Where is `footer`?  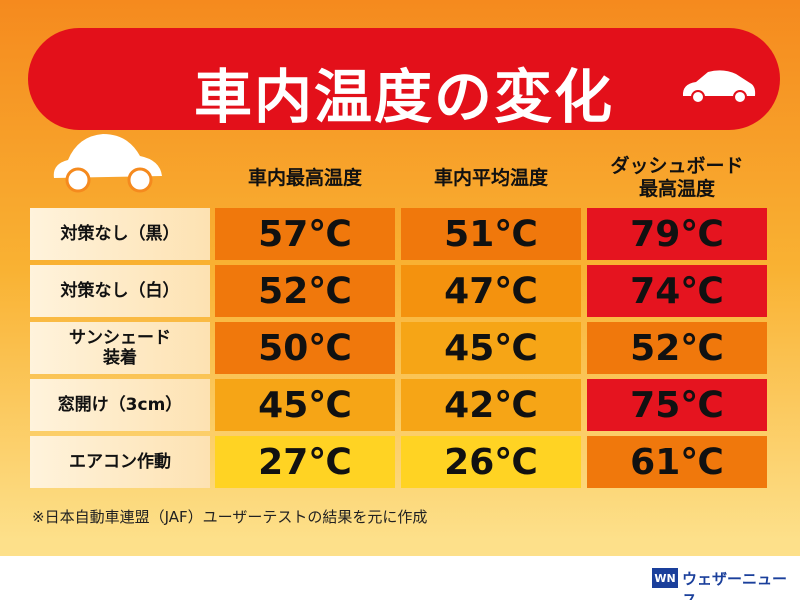 footer is located at coordinates (400, 578).